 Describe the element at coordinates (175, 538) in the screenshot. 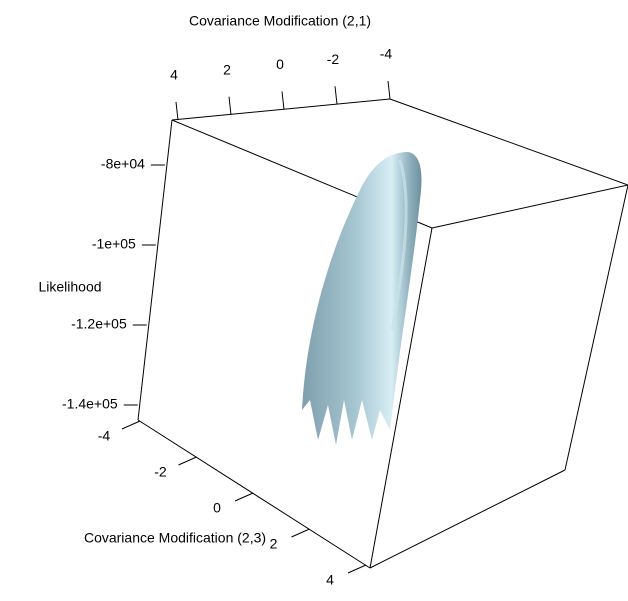

I see `y-axis-title: Covariance Modification (2,3)` at that location.